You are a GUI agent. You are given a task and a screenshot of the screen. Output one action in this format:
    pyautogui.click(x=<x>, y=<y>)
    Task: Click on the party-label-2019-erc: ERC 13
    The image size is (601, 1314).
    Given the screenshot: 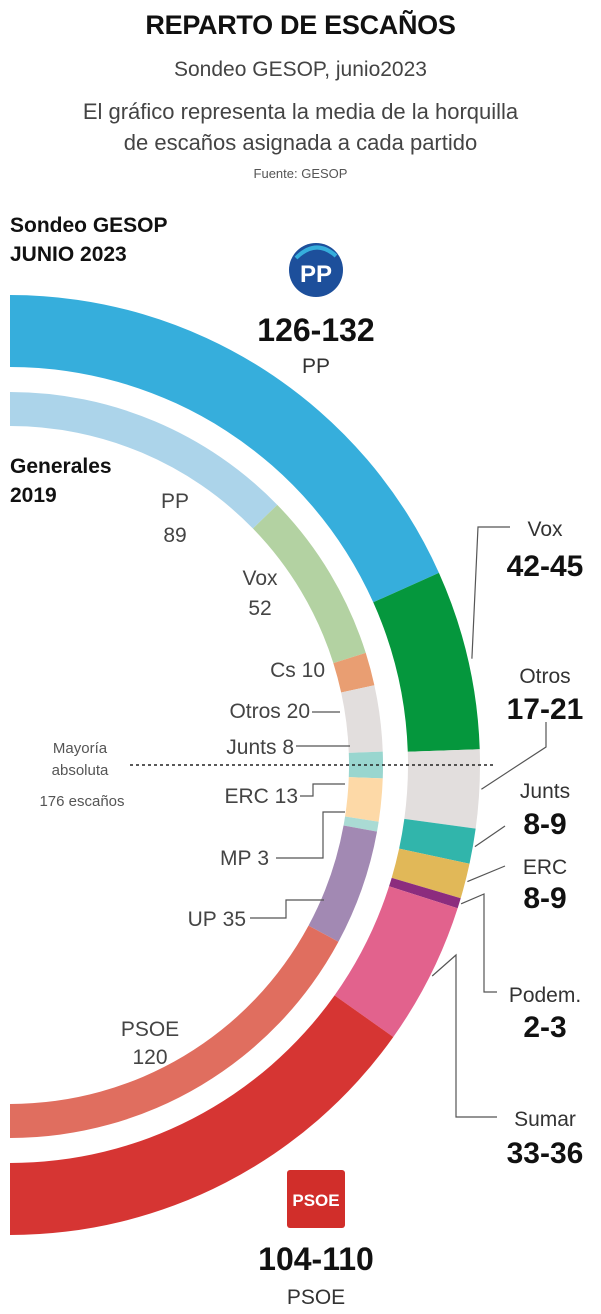 What is the action you would take?
    pyautogui.click(x=261, y=796)
    